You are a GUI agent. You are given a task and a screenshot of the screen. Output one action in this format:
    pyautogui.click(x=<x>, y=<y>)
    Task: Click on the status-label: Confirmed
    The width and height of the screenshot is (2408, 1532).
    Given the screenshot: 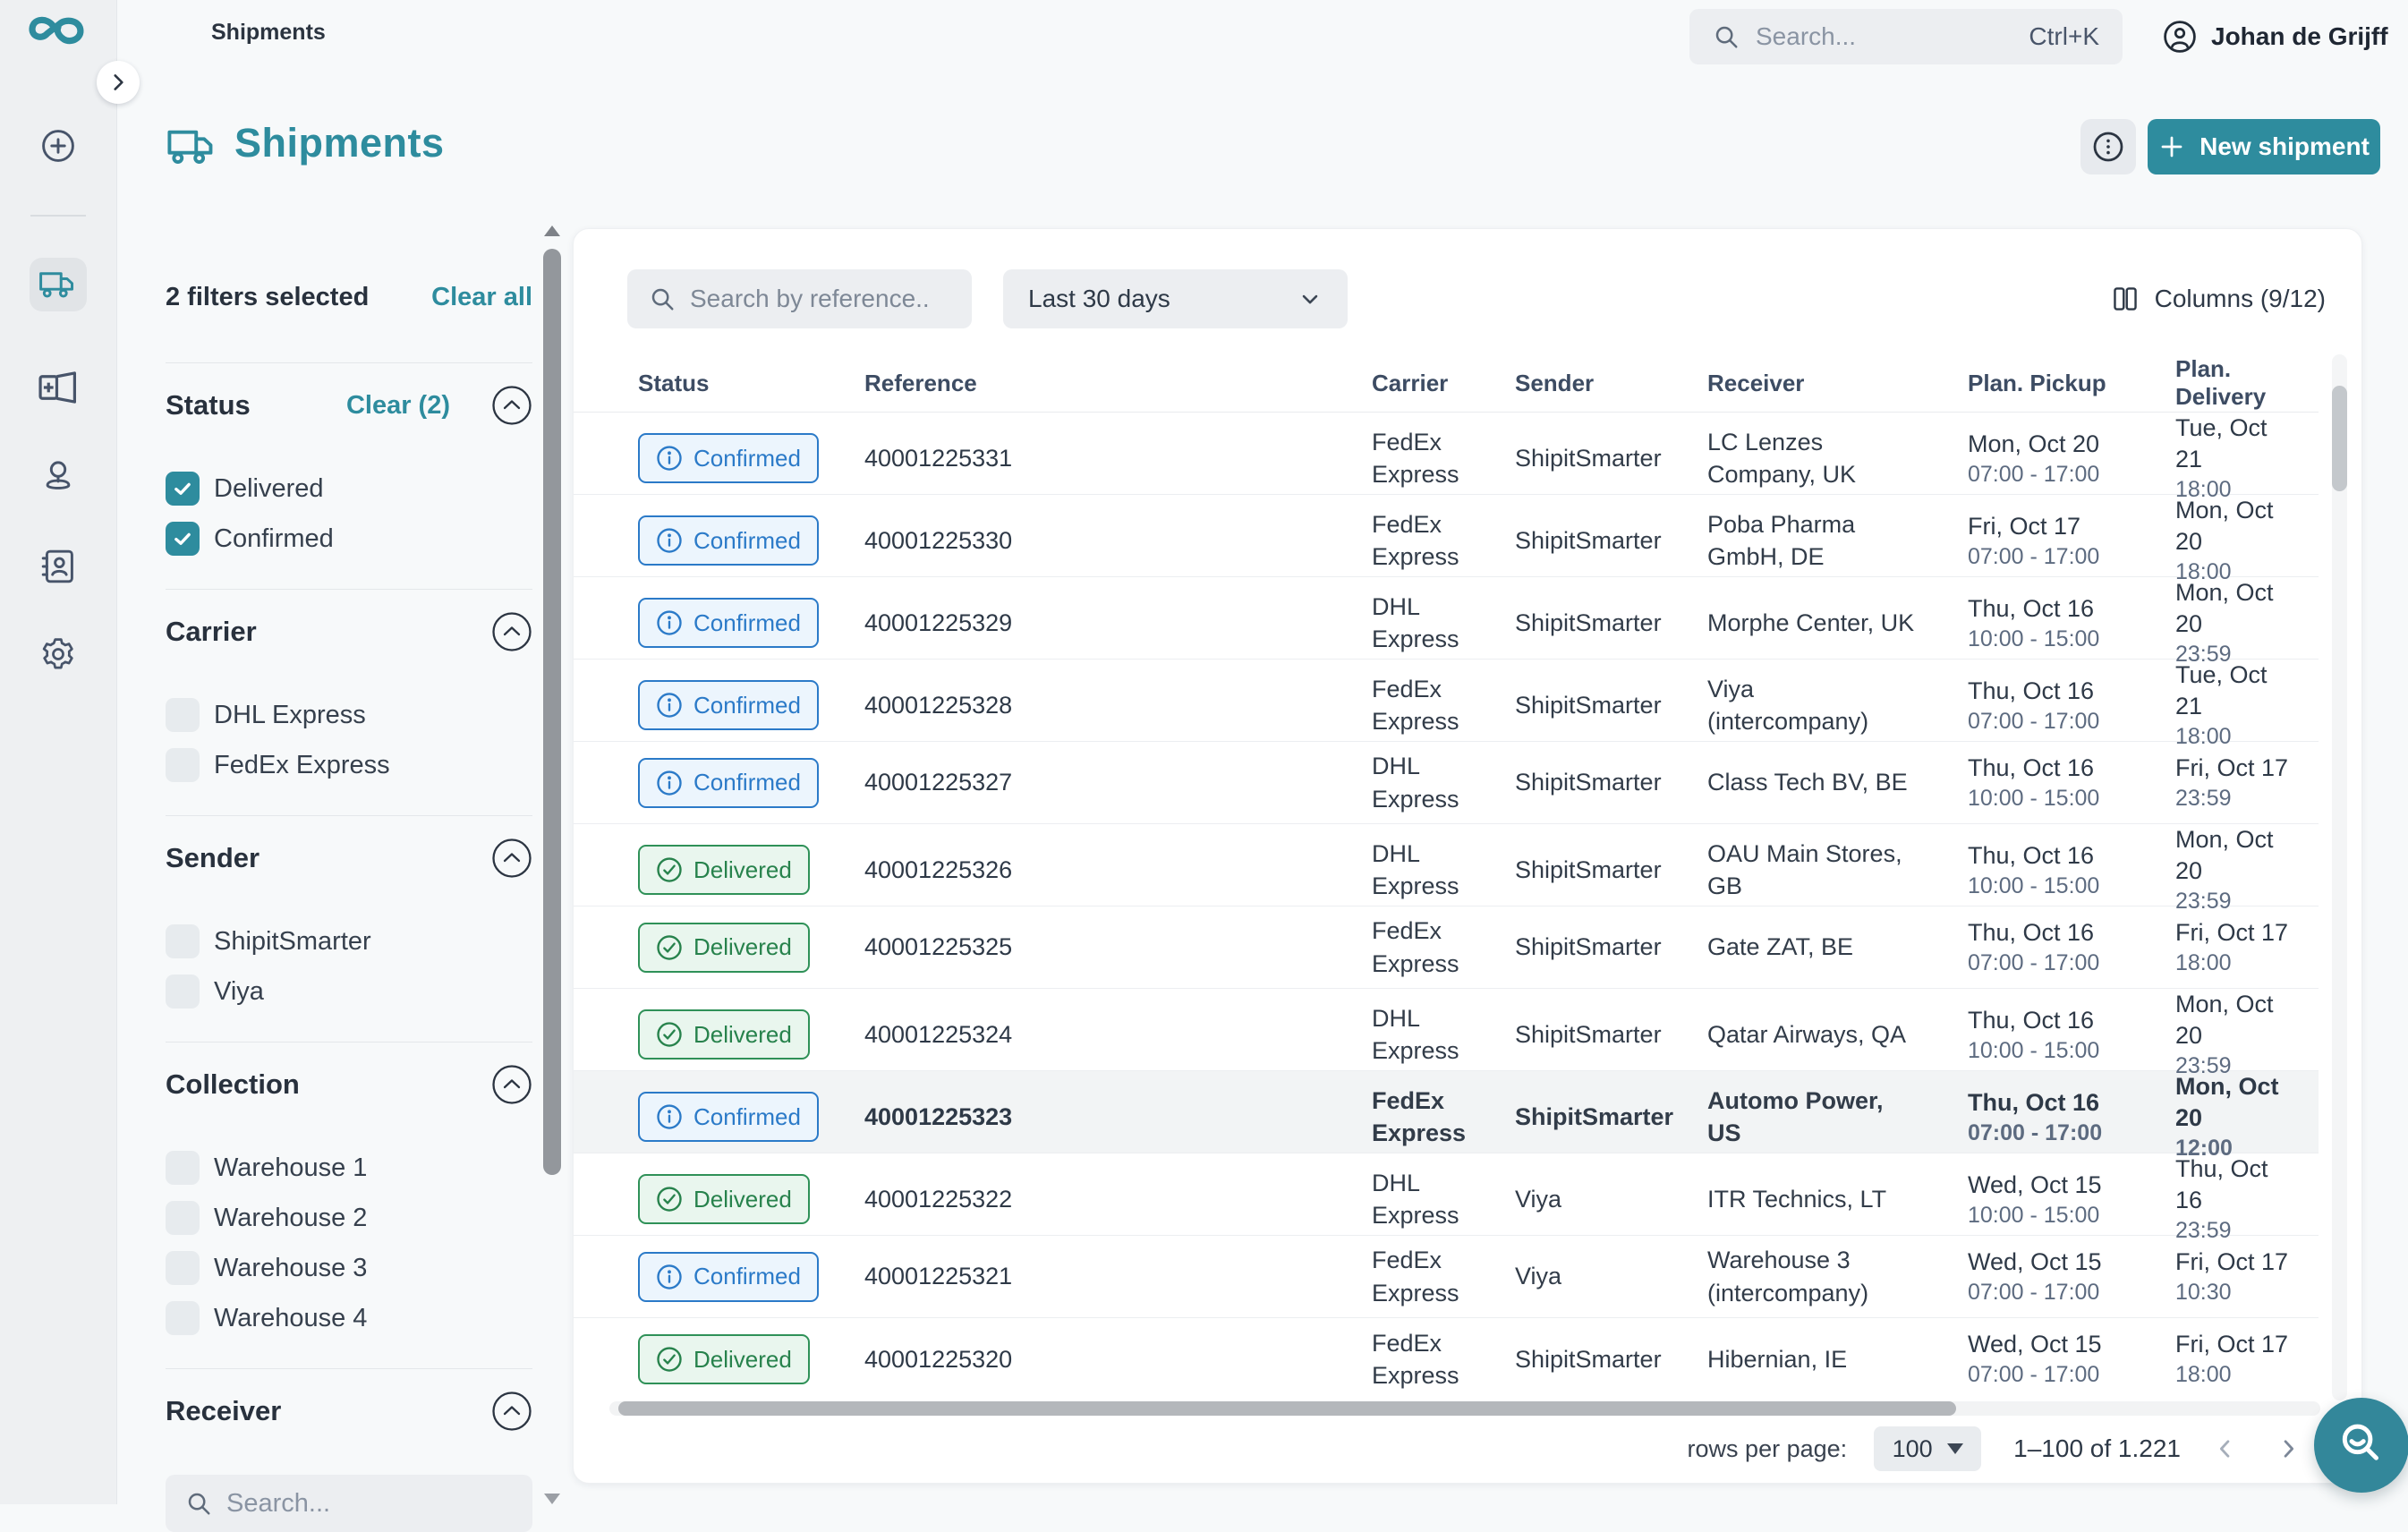 What is the action you would take?
    pyautogui.click(x=747, y=540)
    